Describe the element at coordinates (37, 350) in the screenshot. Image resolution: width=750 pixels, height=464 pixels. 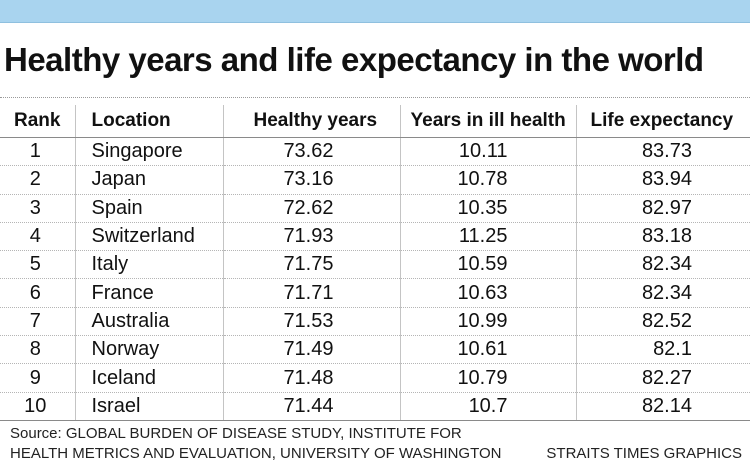
I see `cell-rank: 8` at that location.